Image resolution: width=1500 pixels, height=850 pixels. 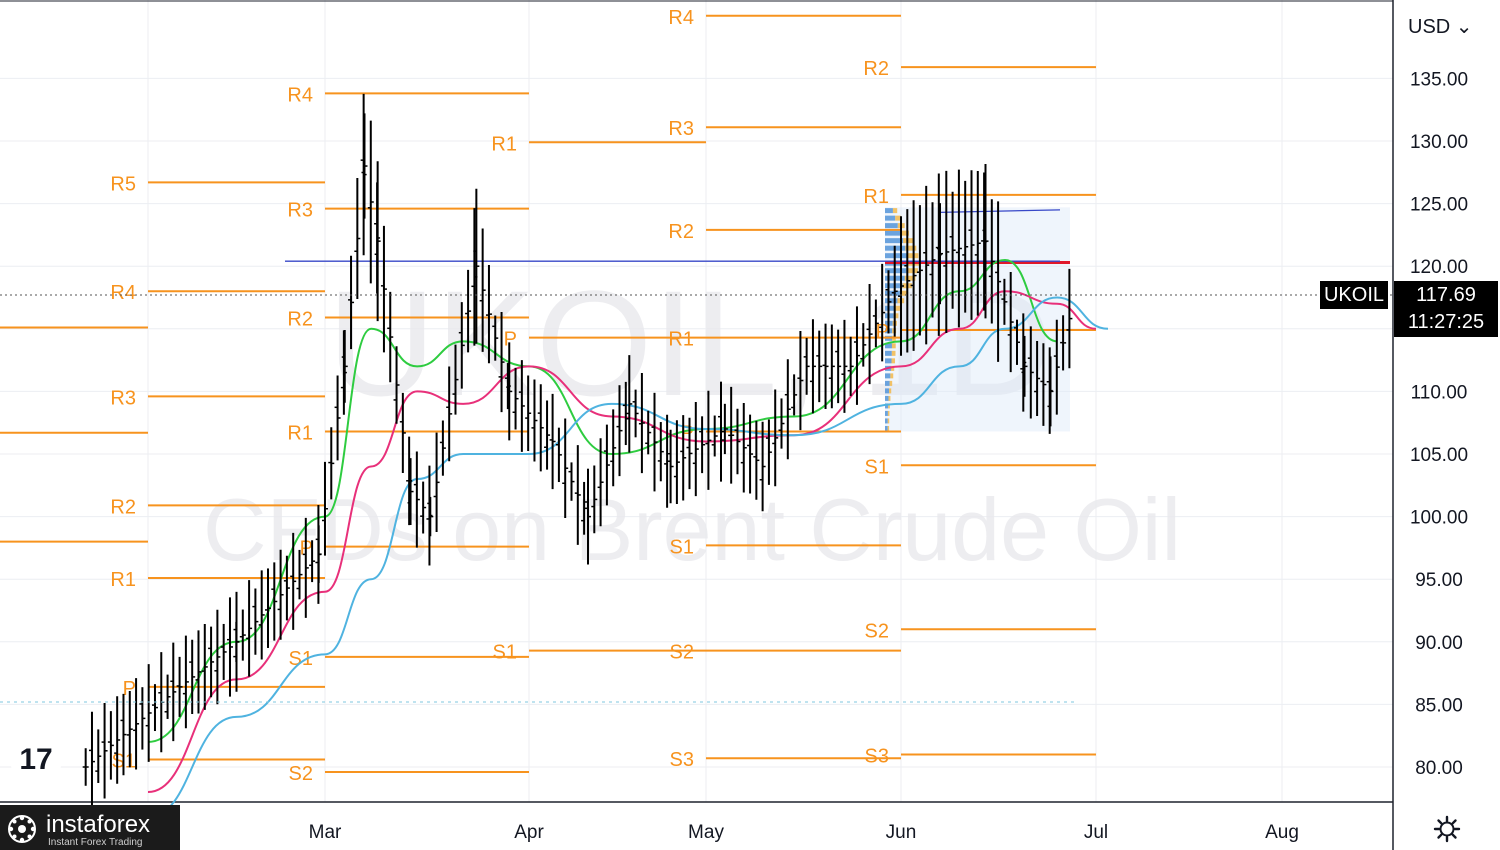 What do you see at coordinates (1447, 829) in the screenshot?
I see `settings-gear-icon` at bounding box center [1447, 829].